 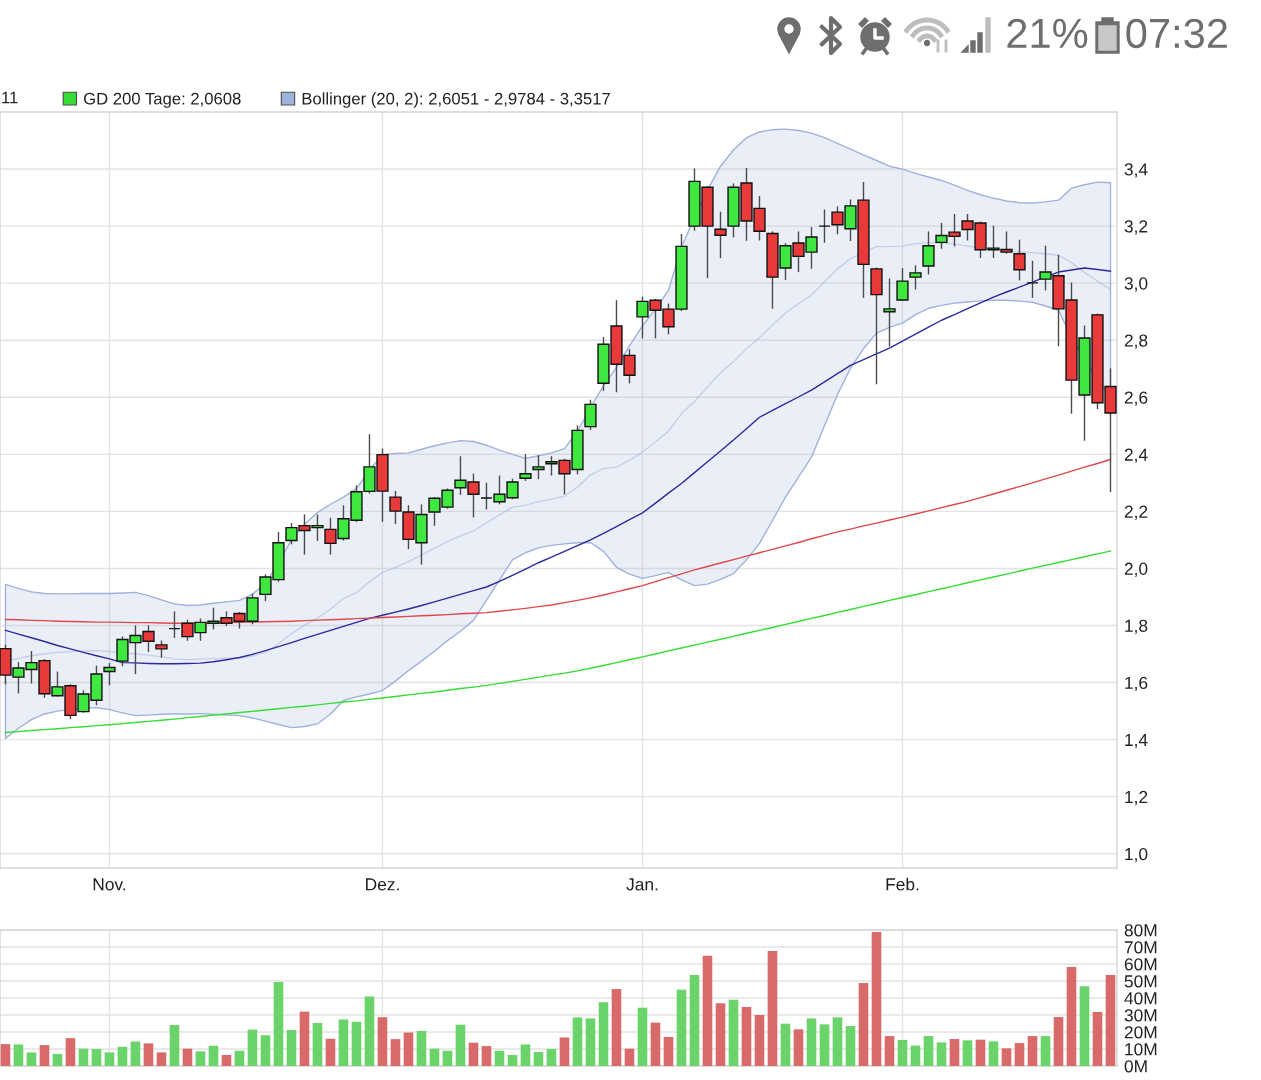 What do you see at coordinates (1140, 998) in the screenshot?
I see `y-tick-label: 40M` at bounding box center [1140, 998].